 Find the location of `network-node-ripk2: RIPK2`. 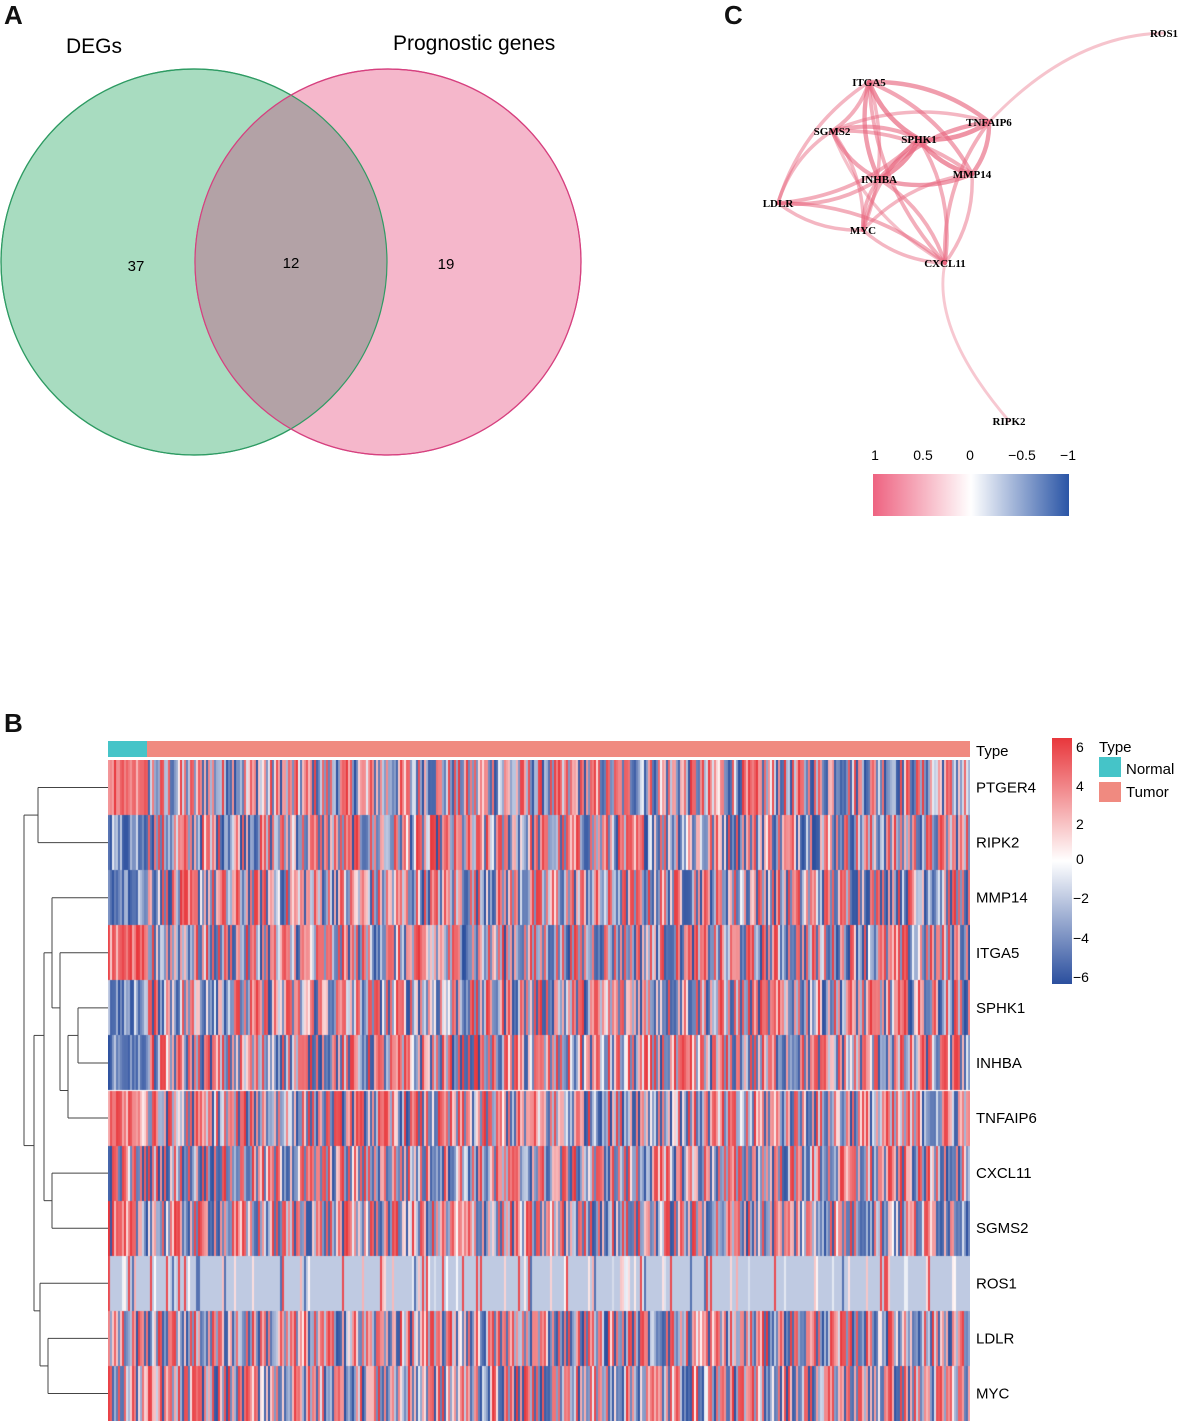

network-node-ripk2: RIPK2 is located at coordinates (1010, 422).